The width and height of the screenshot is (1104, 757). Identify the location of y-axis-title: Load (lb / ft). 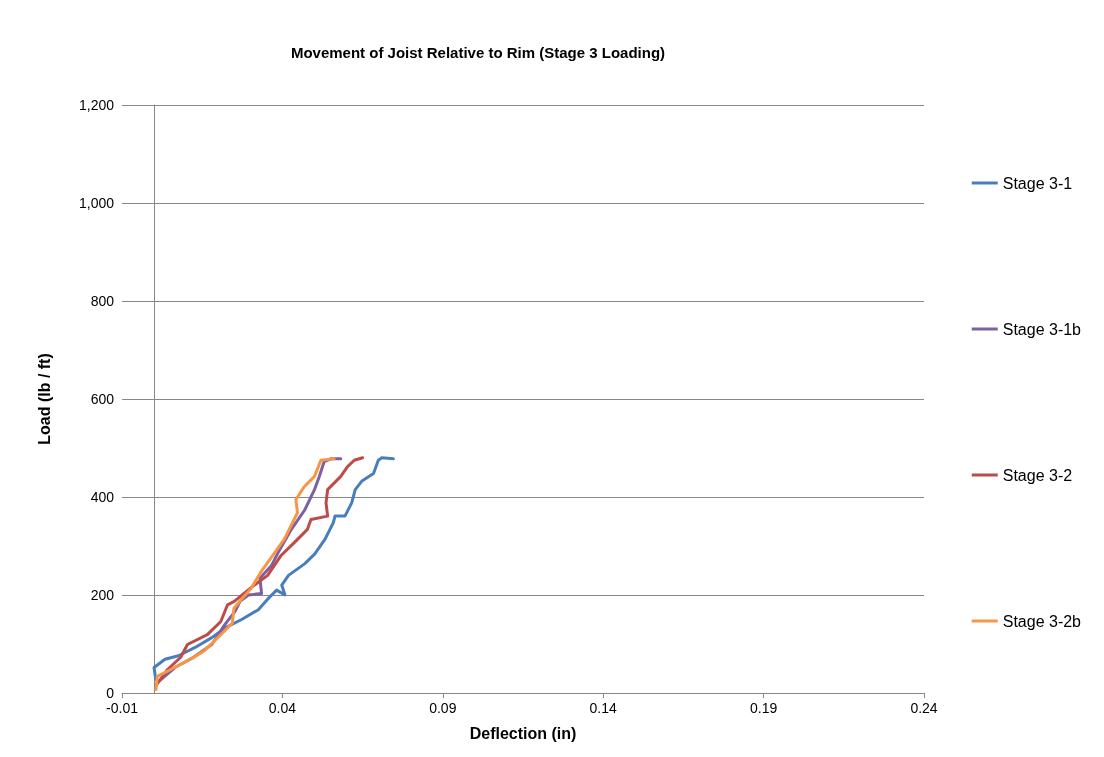
(44, 399).